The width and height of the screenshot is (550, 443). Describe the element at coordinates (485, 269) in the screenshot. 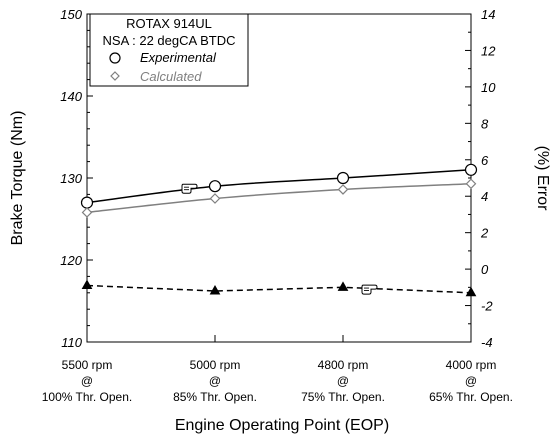

I see `y-right-tick-label: 0` at that location.